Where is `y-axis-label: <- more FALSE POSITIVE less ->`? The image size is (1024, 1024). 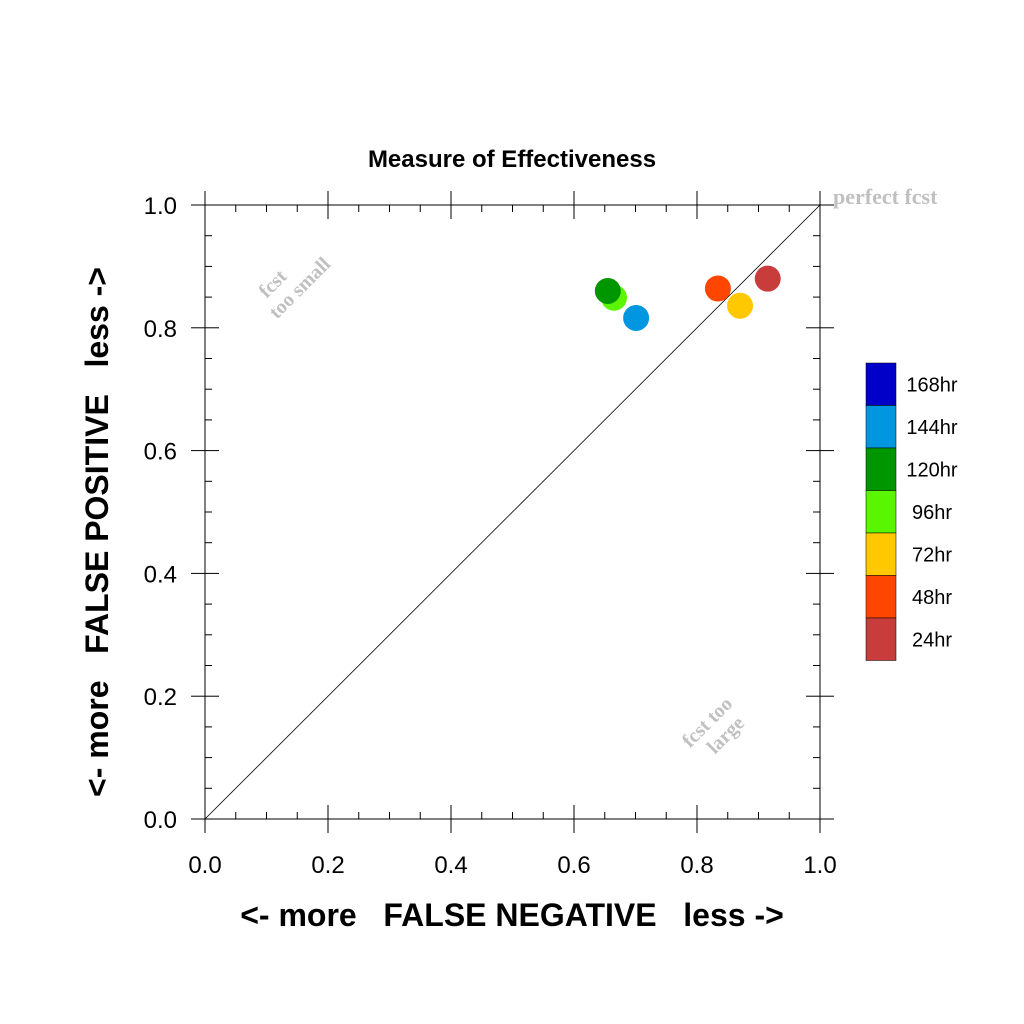 y-axis-label: <- more FALSE POSITIVE less -> is located at coordinates (97, 532).